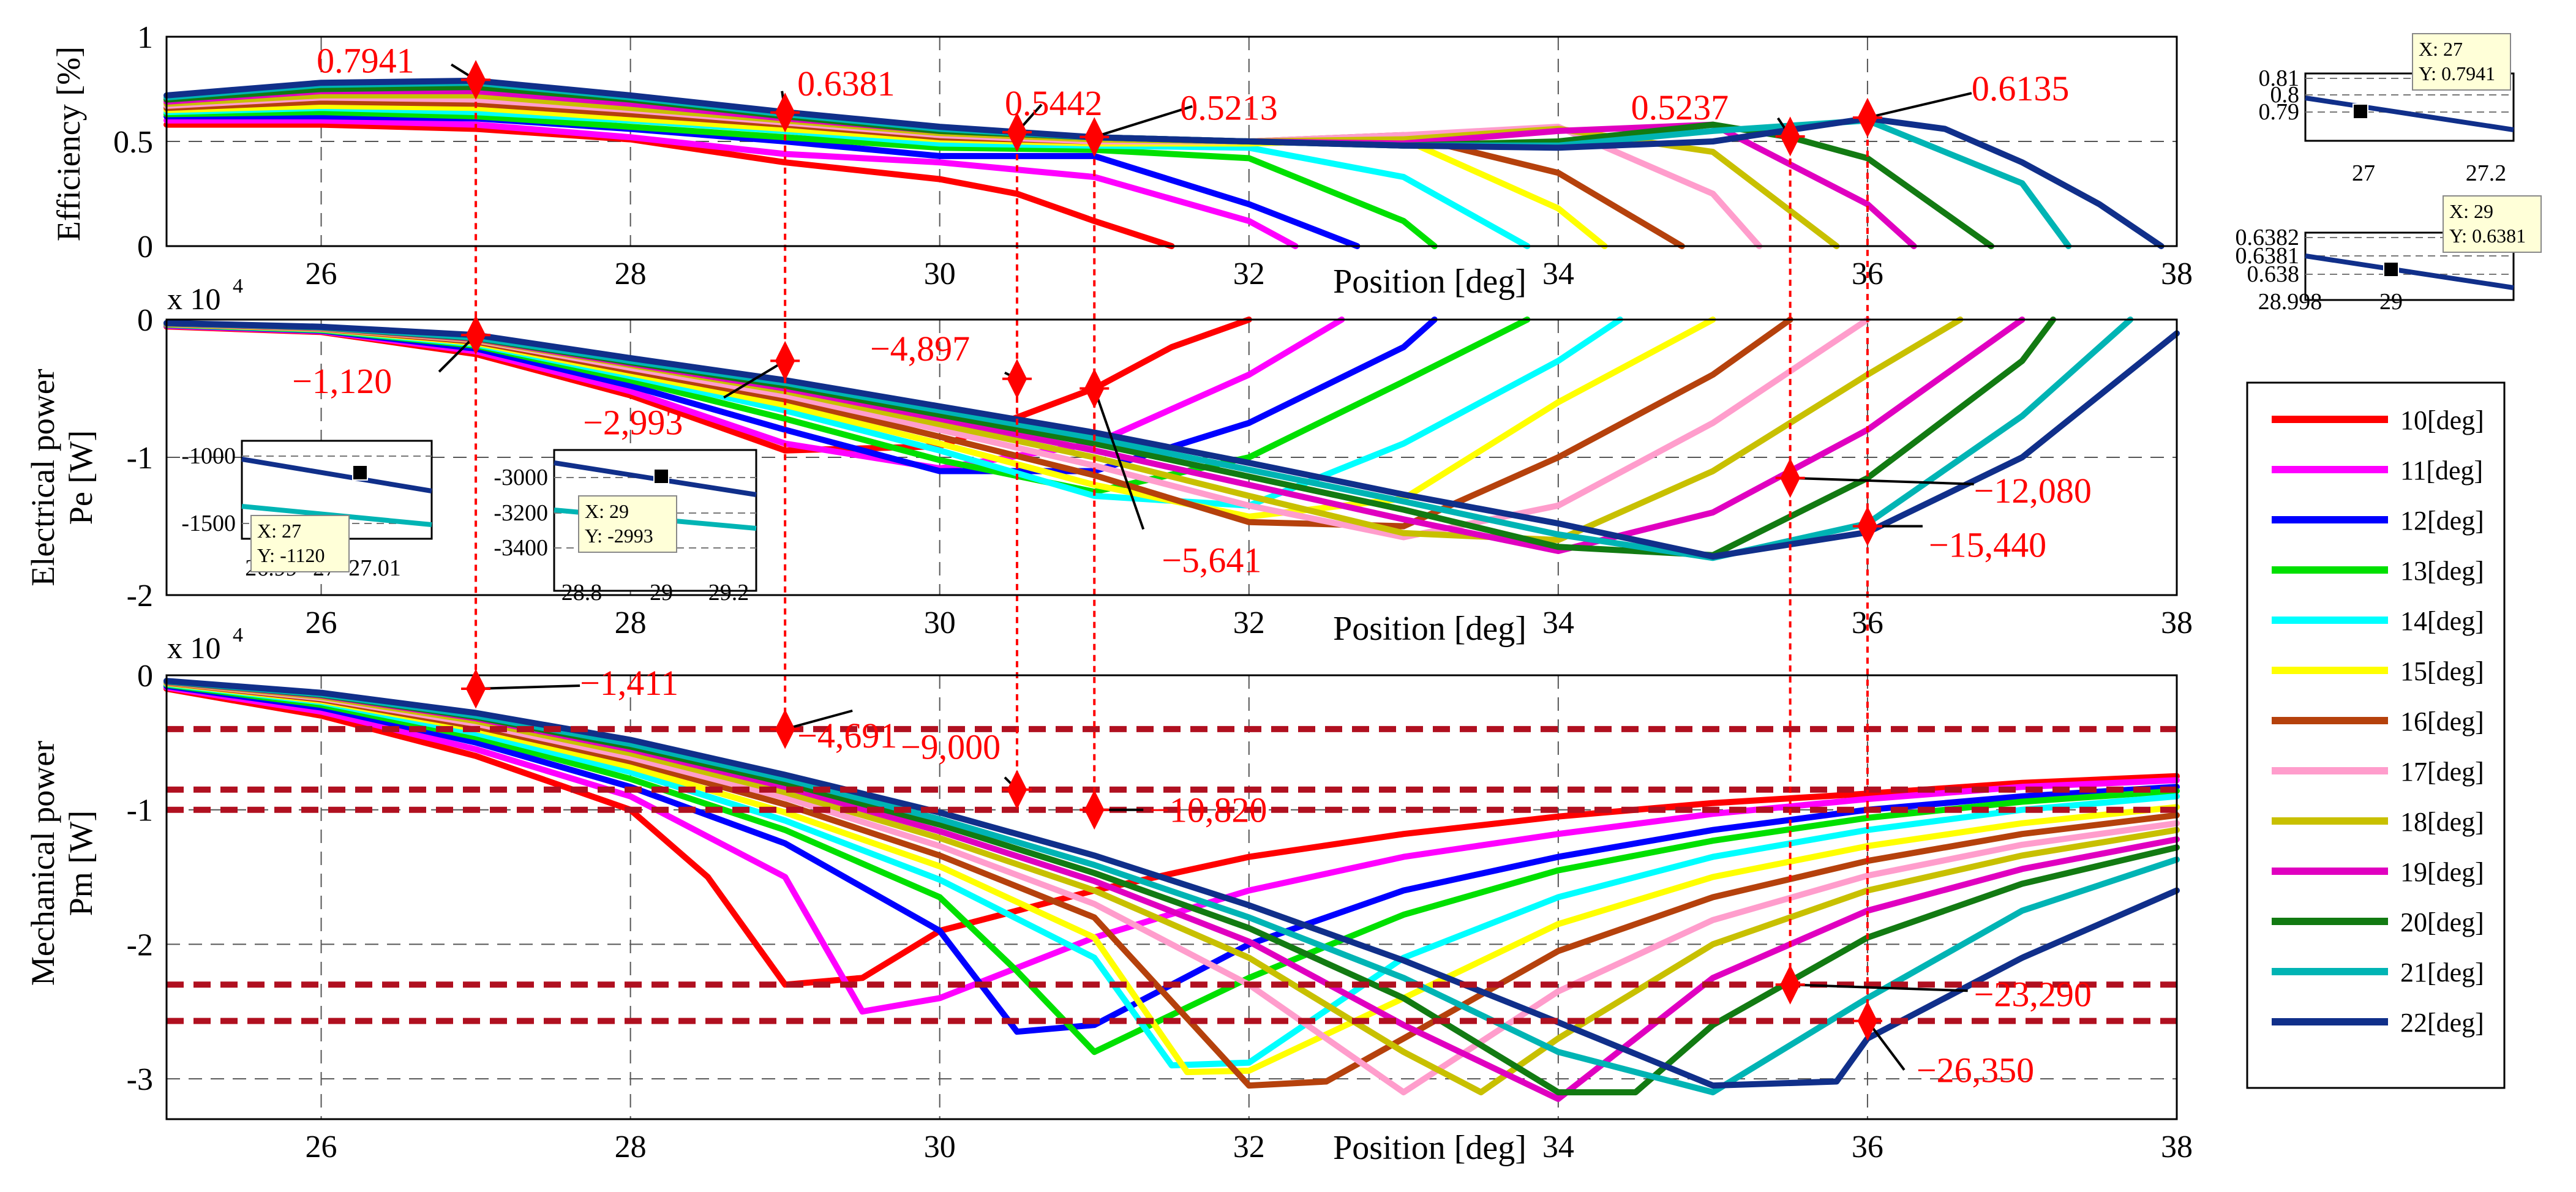 The height and width of the screenshot is (1192, 2576). I want to click on efficiency-series-22[deg], so click(1164, 163).